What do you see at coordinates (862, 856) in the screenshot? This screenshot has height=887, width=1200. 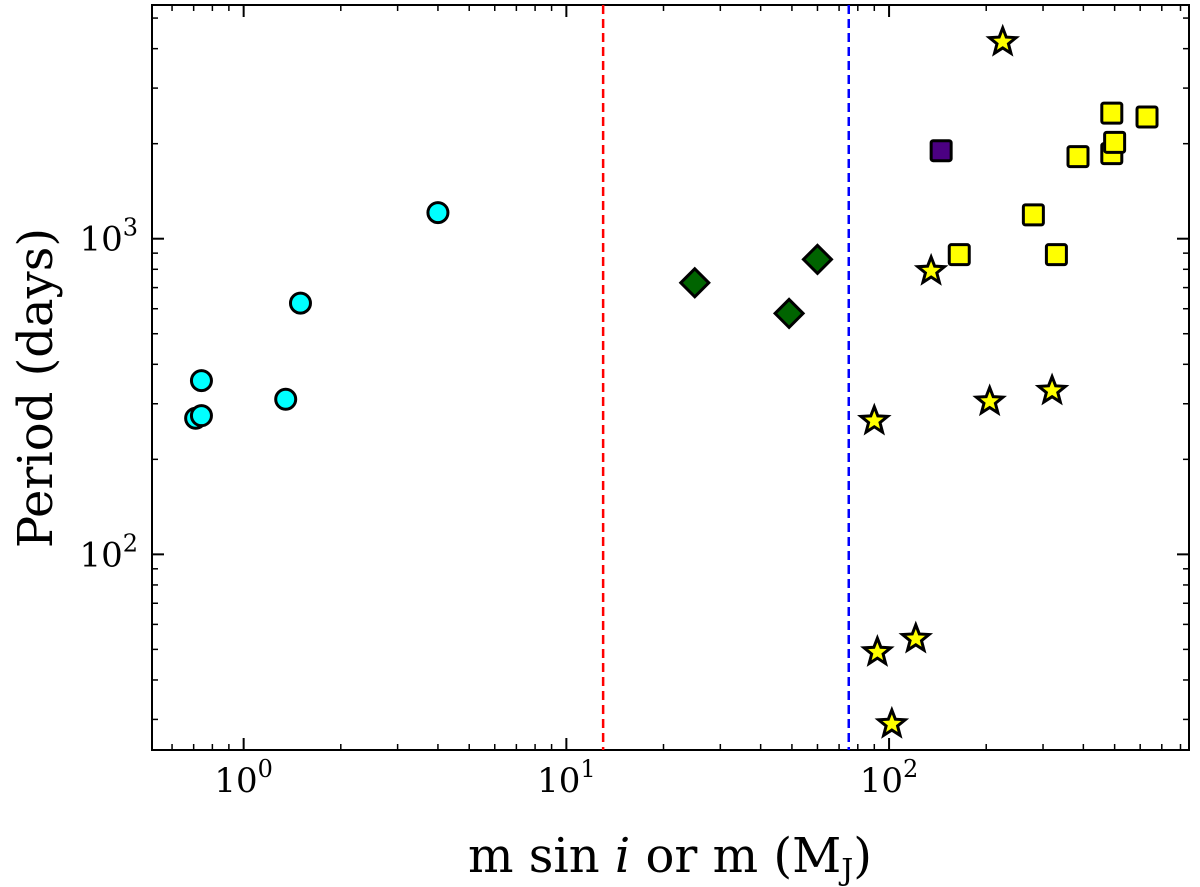 I see `x-axis-title-close: )` at bounding box center [862, 856].